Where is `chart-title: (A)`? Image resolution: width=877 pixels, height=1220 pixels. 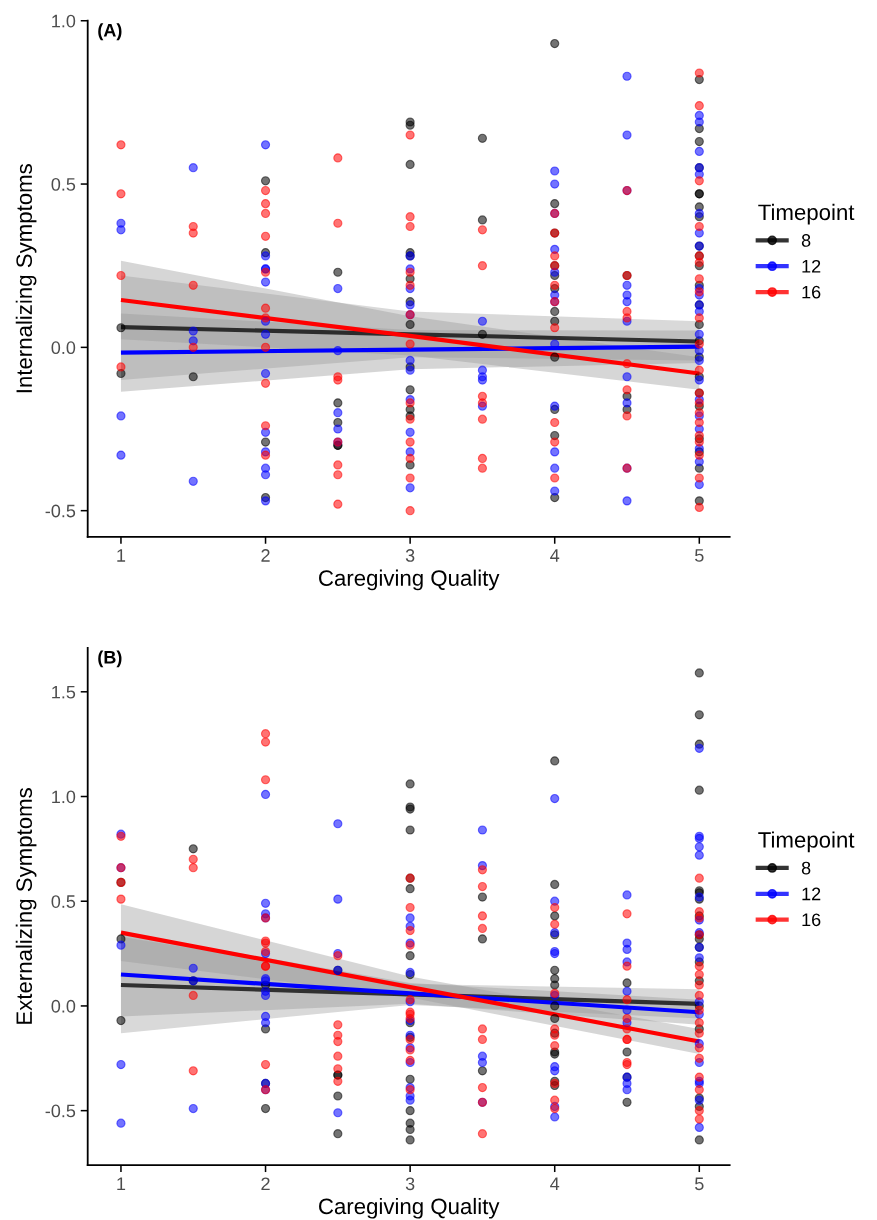
chart-title: (A) is located at coordinates (110, 32).